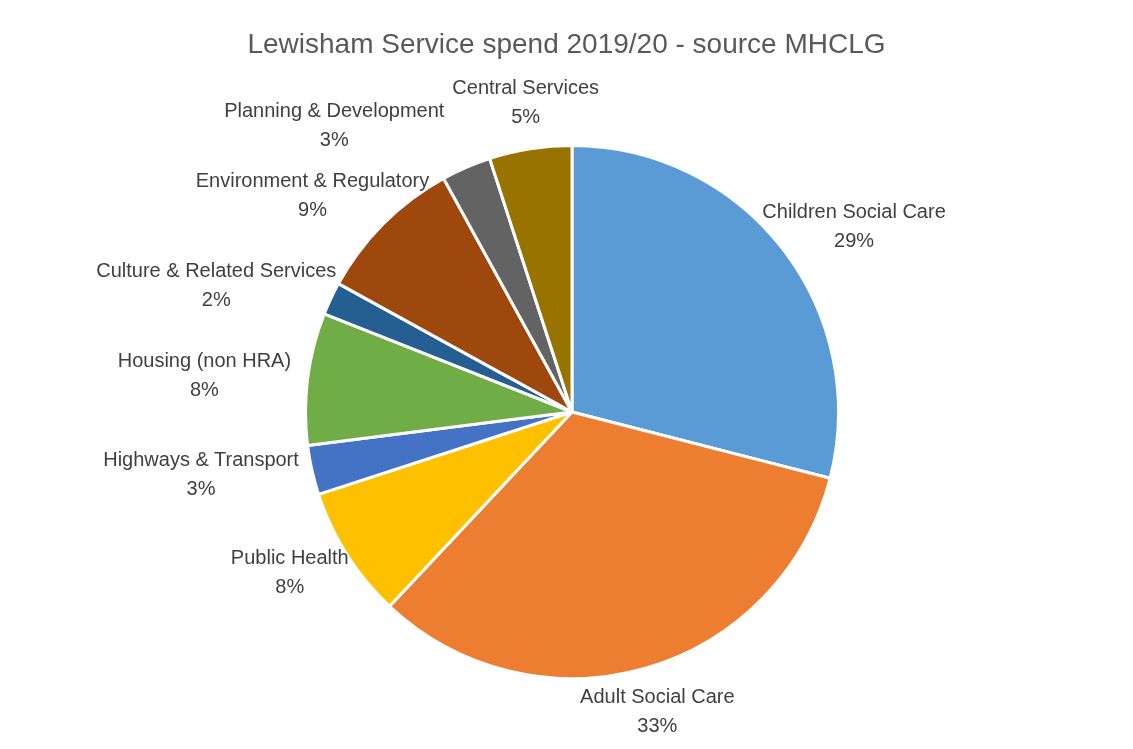 The width and height of the screenshot is (1133, 749). Describe the element at coordinates (334, 110) in the screenshot. I see `slice-label: Planning & Development` at that location.